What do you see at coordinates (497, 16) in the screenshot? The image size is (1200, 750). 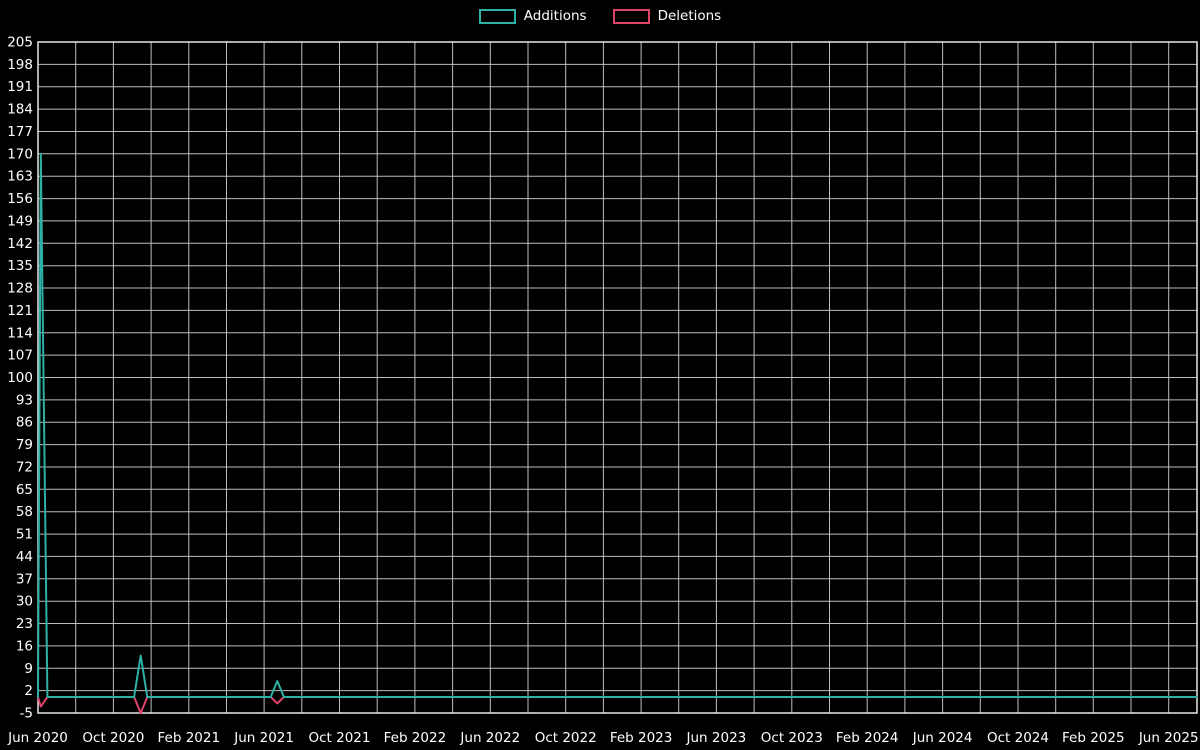 I see `additions-legend-swatch` at bounding box center [497, 16].